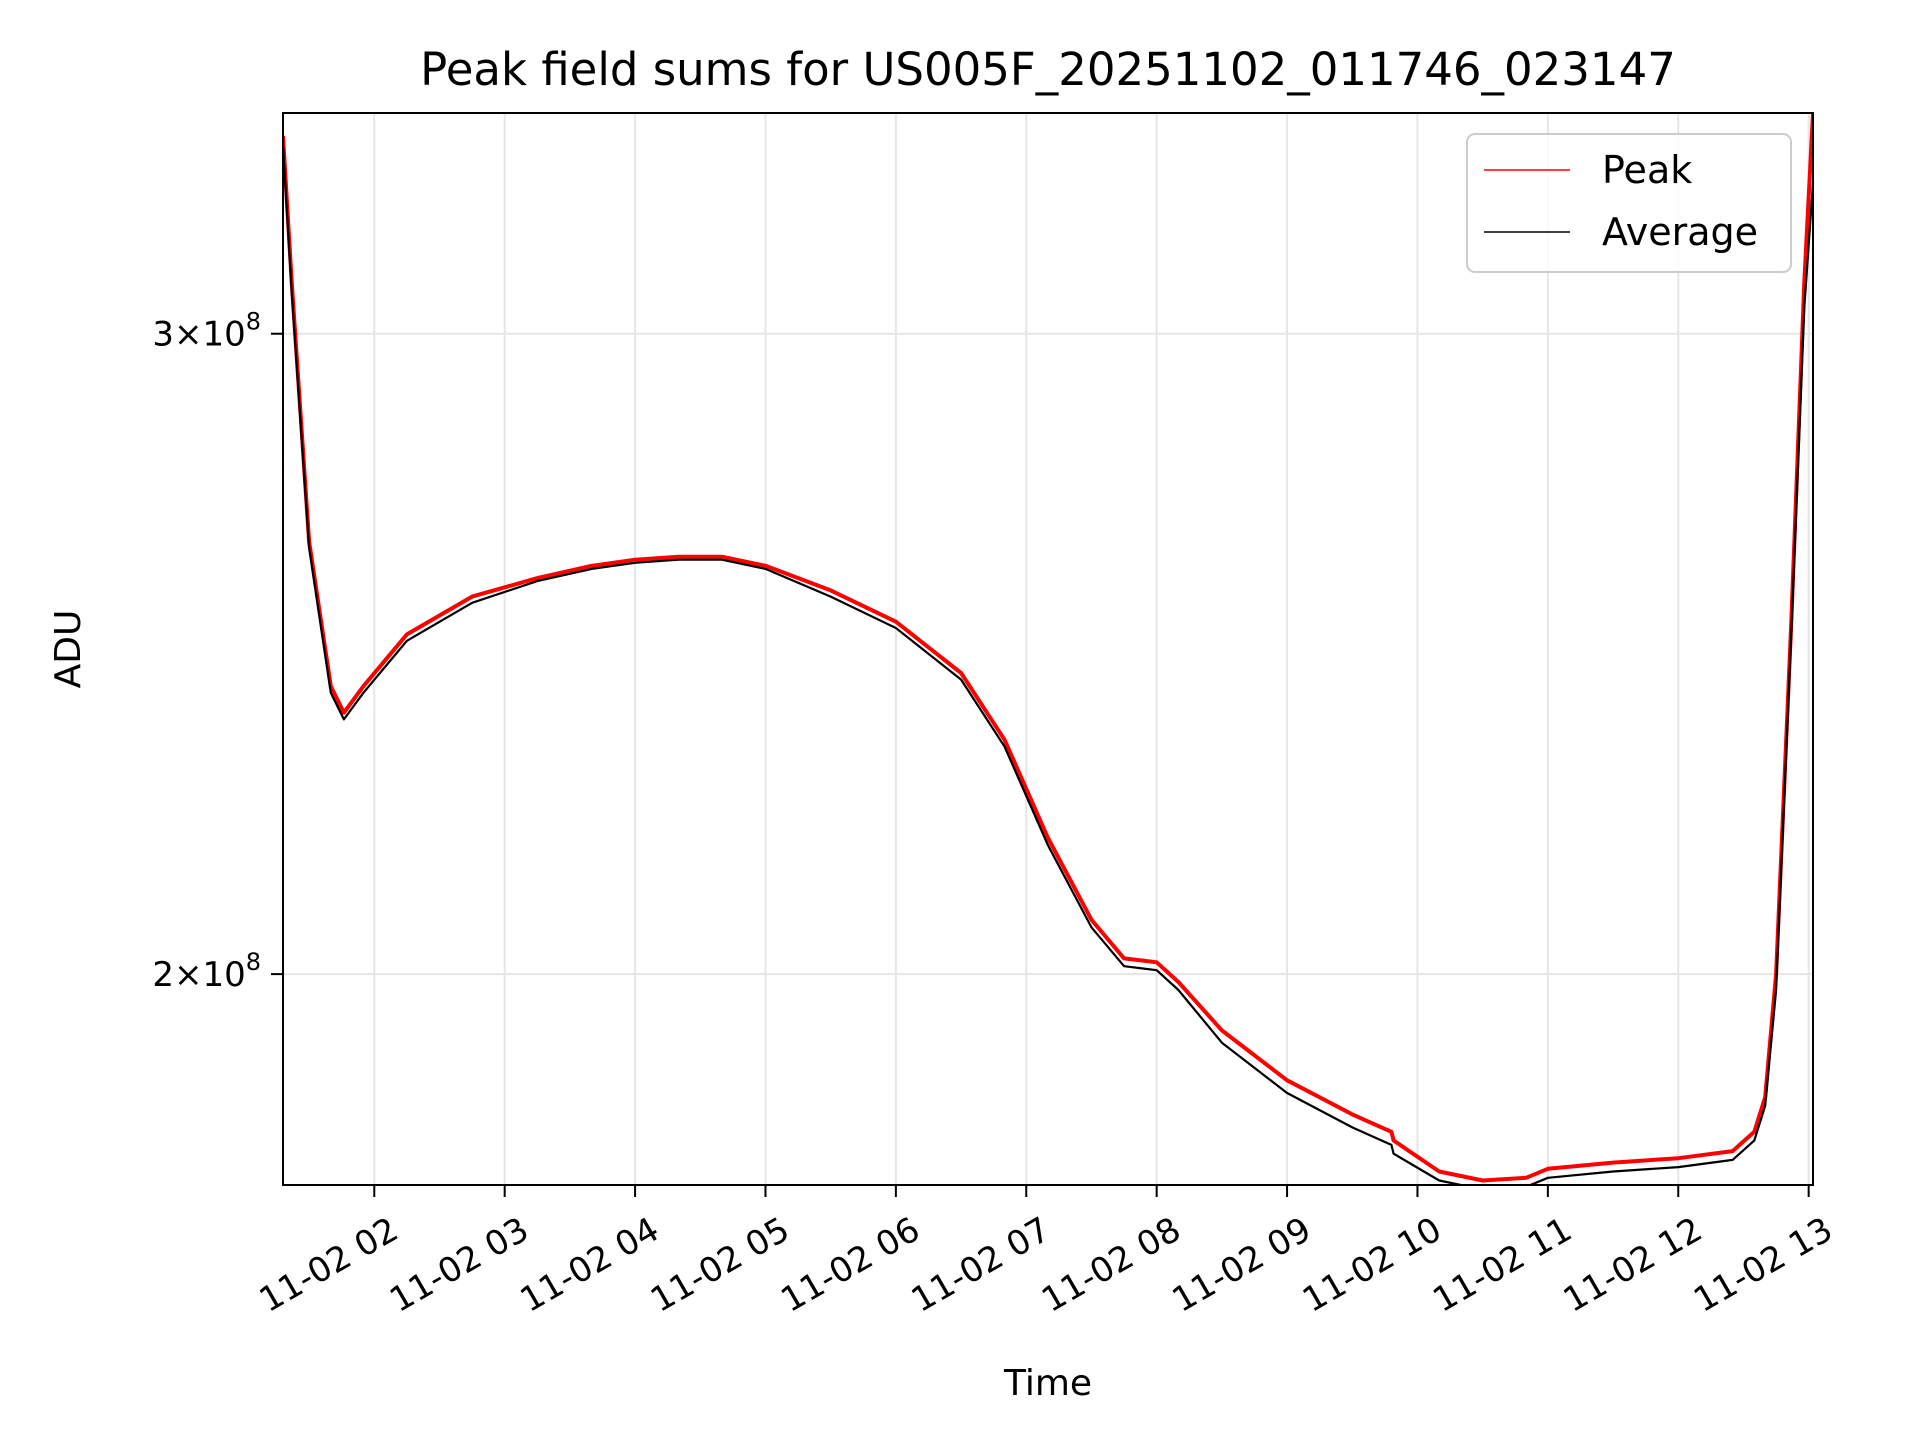  What do you see at coordinates (163, 975) in the screenshot?
I see `y-tick-mantissa: 2` at bounding box center [163, 975].